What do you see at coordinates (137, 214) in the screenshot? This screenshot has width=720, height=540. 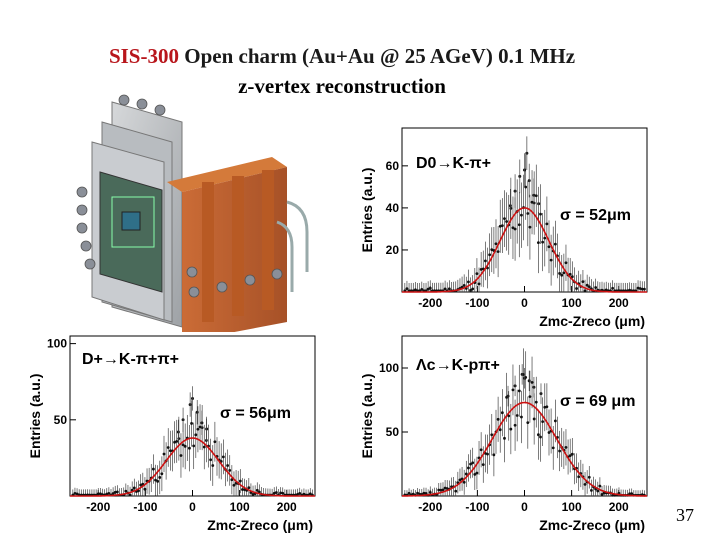 I see `detector-station-plates` at bounding box center [137, 214].